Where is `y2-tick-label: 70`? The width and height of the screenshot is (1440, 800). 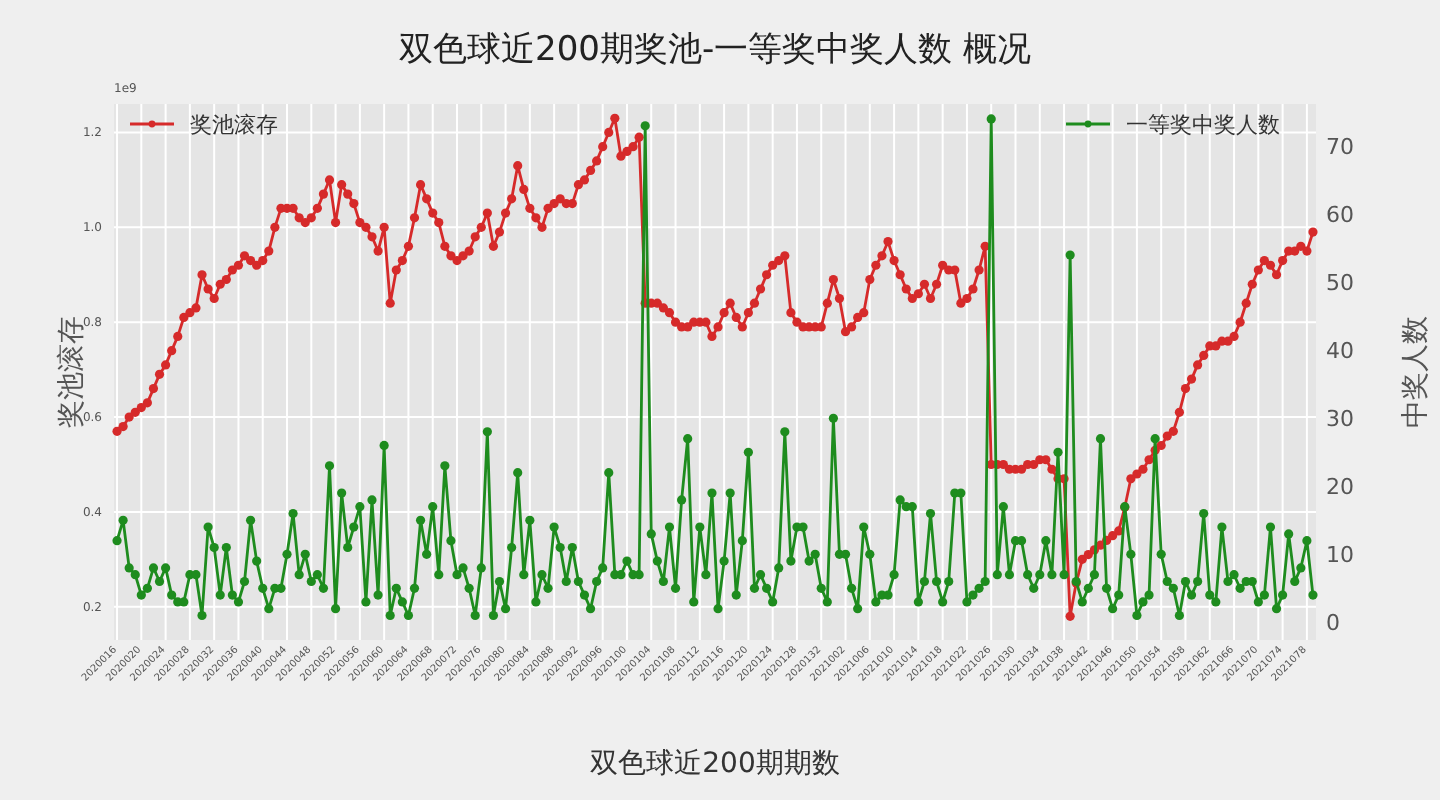
y2-tick-label: 70 is located at coordinates (1340, 147).